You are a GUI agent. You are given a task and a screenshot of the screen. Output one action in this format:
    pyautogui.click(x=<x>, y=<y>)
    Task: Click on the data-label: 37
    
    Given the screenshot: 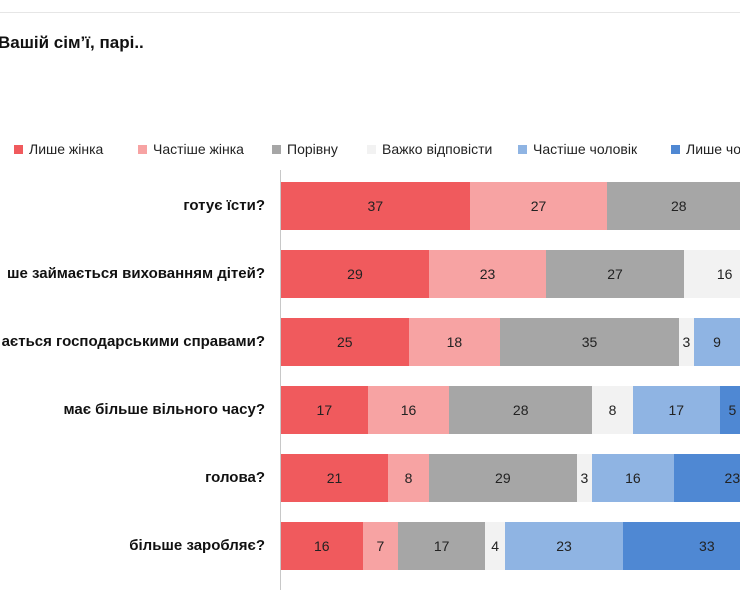 What is the action you would take?
    pyautogui.click(x=375, y=206)
    